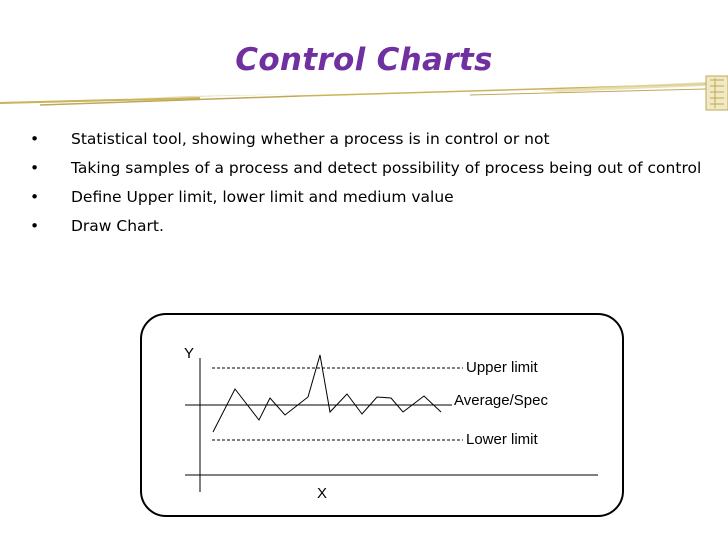 The height and width of the screenshot is (546, 728). What do you see at coordinates (327, 393) in the screenshot?
I see `process-sample-line` at bounding box center [327, 393].